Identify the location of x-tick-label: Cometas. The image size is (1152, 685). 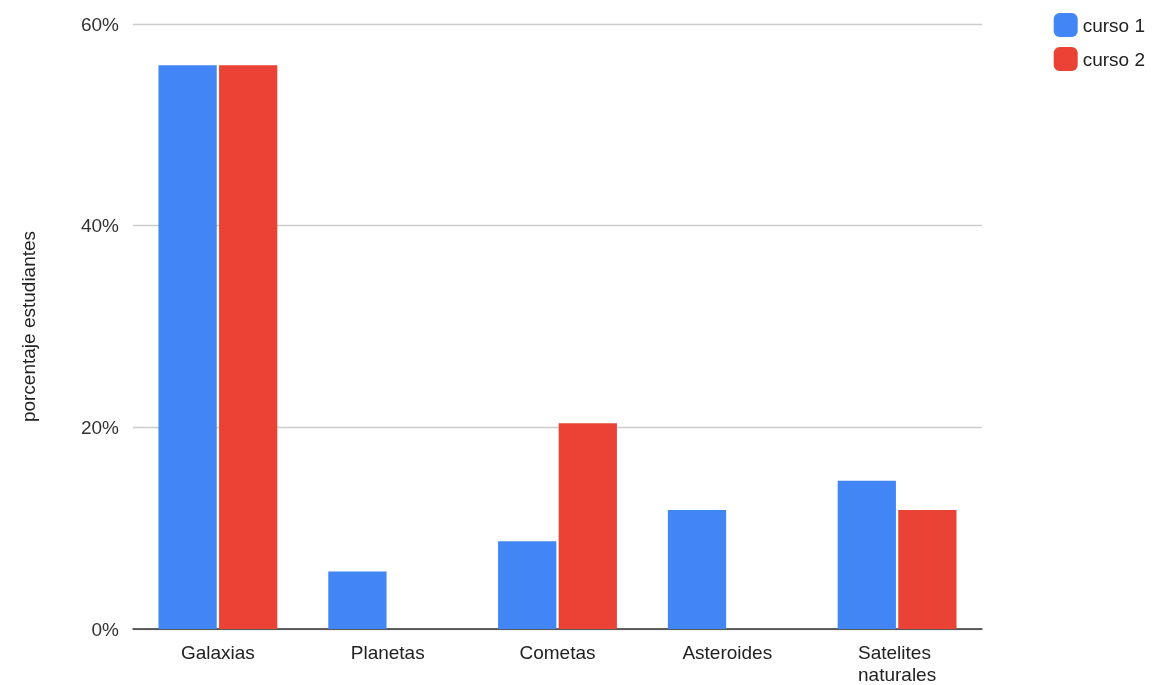
(557, 652).